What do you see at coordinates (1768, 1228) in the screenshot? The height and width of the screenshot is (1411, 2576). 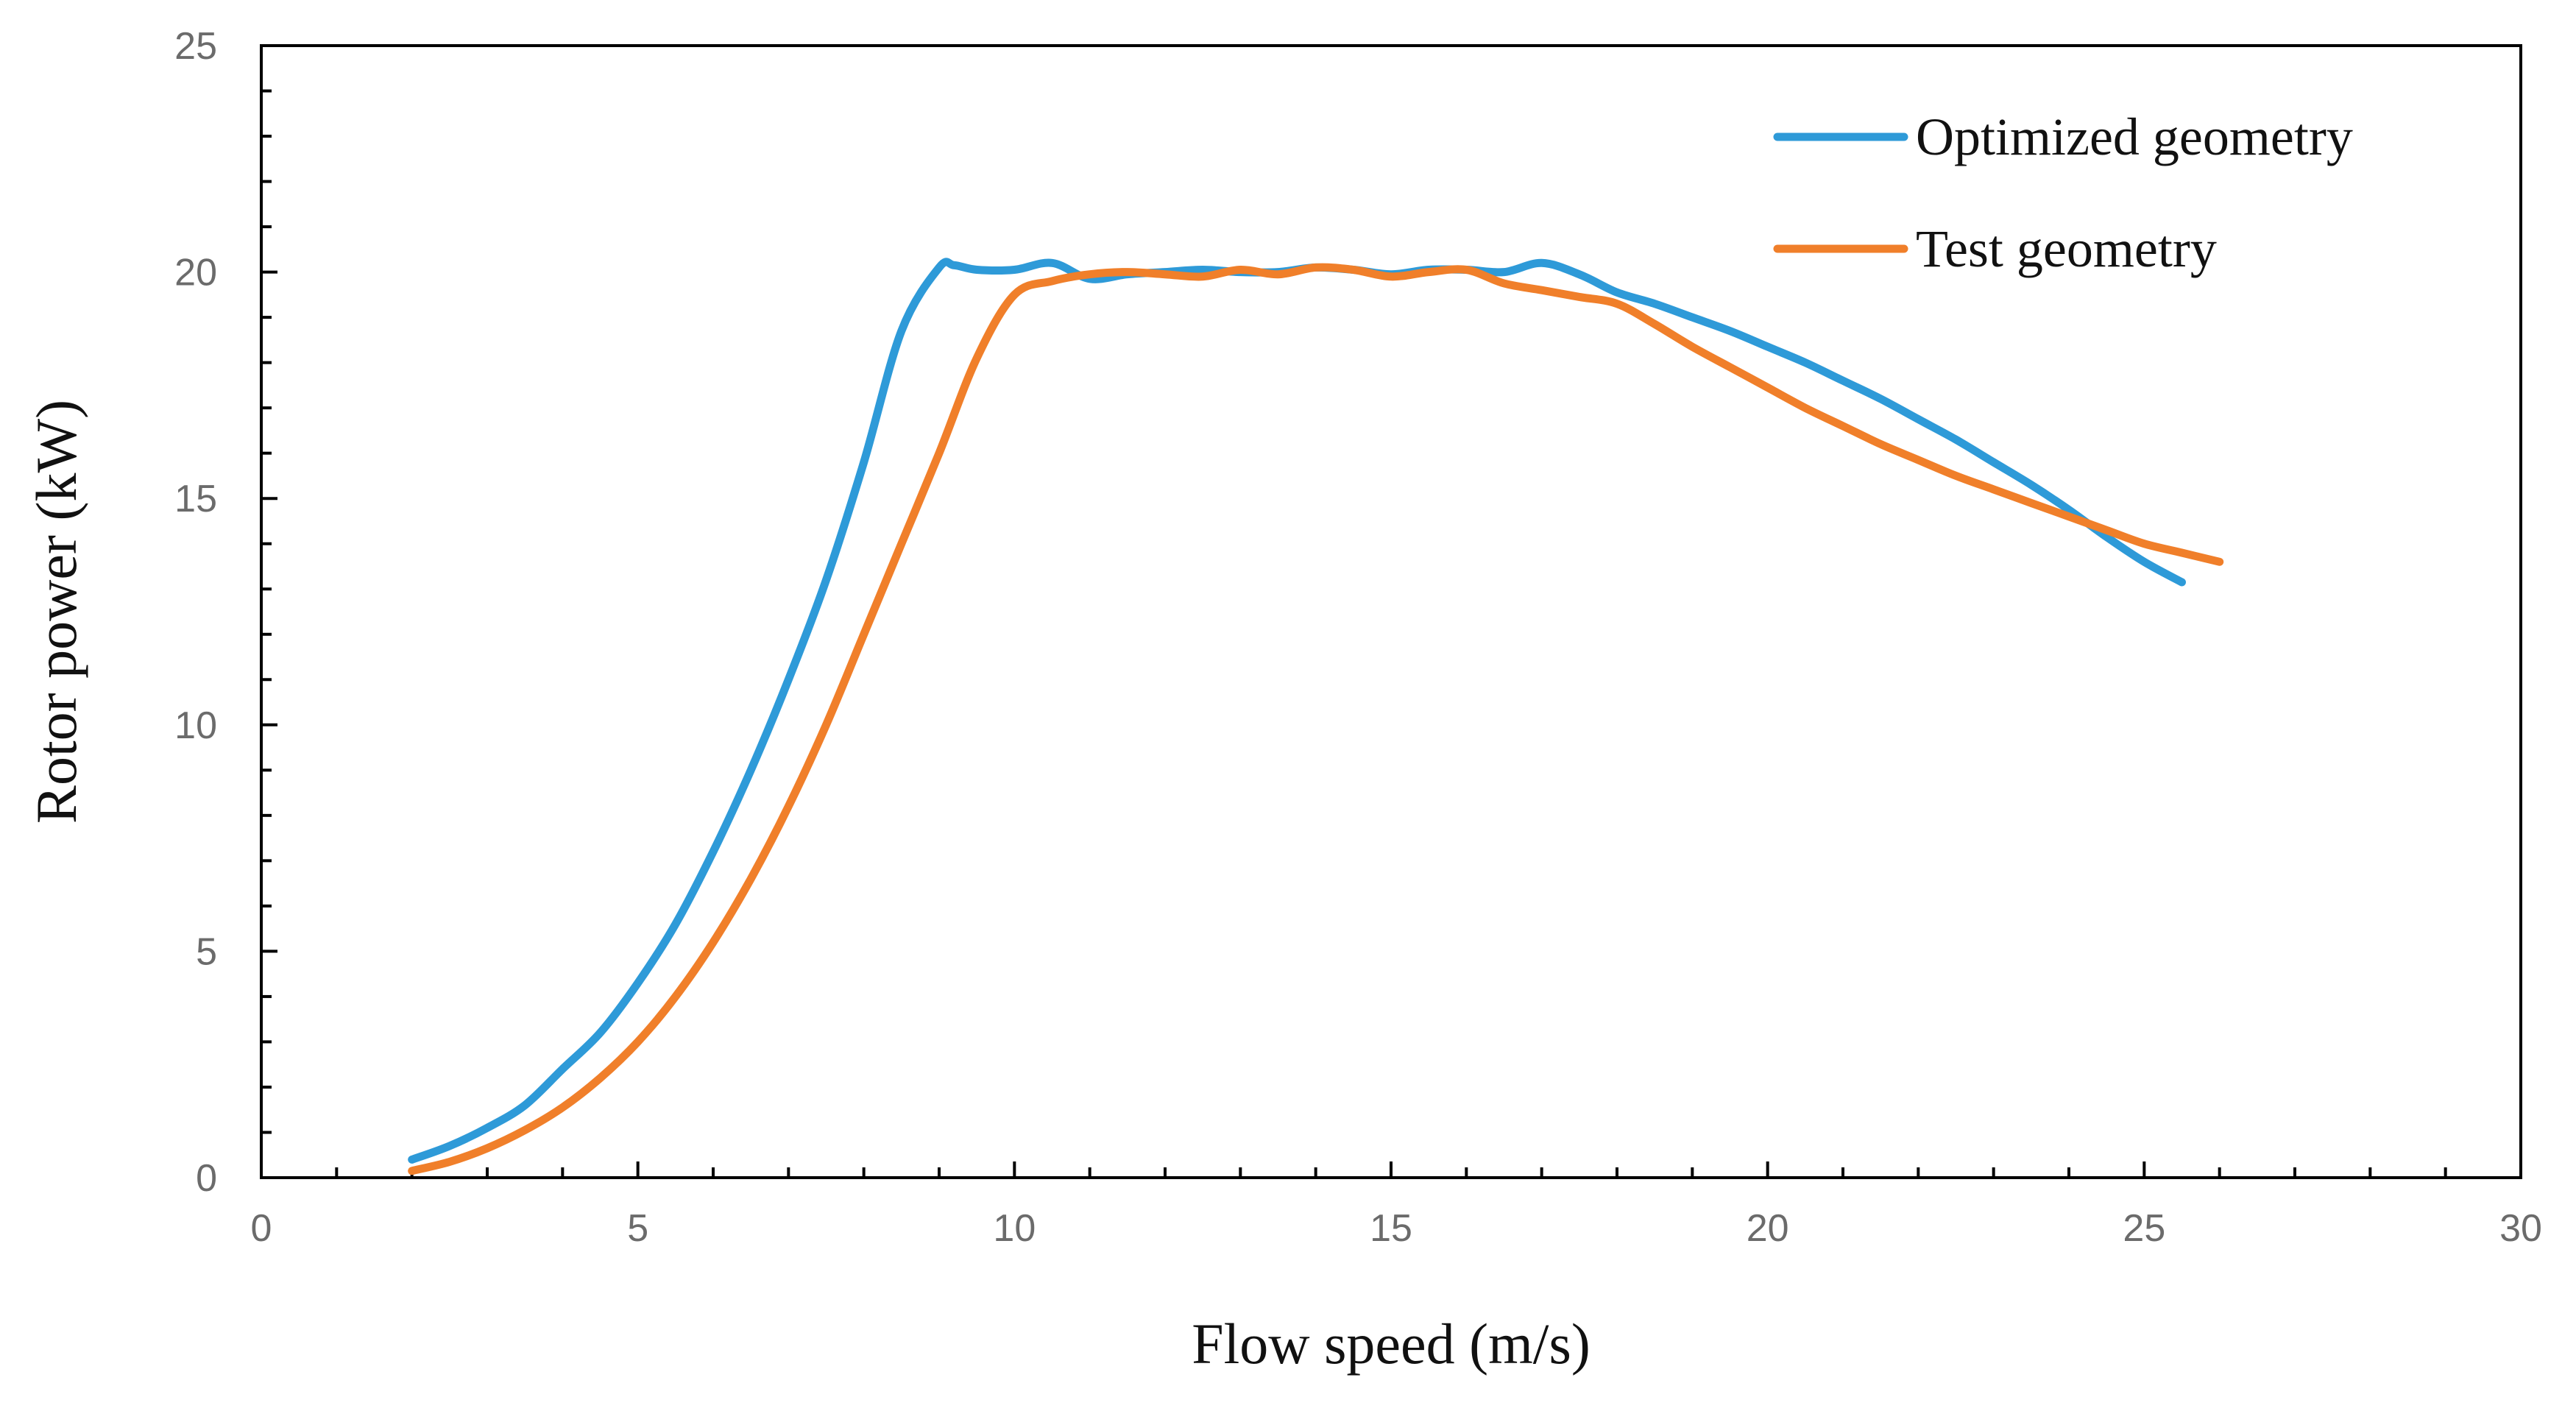 I see `x-tick-label: 20` at bounding box center [1768, 1228].